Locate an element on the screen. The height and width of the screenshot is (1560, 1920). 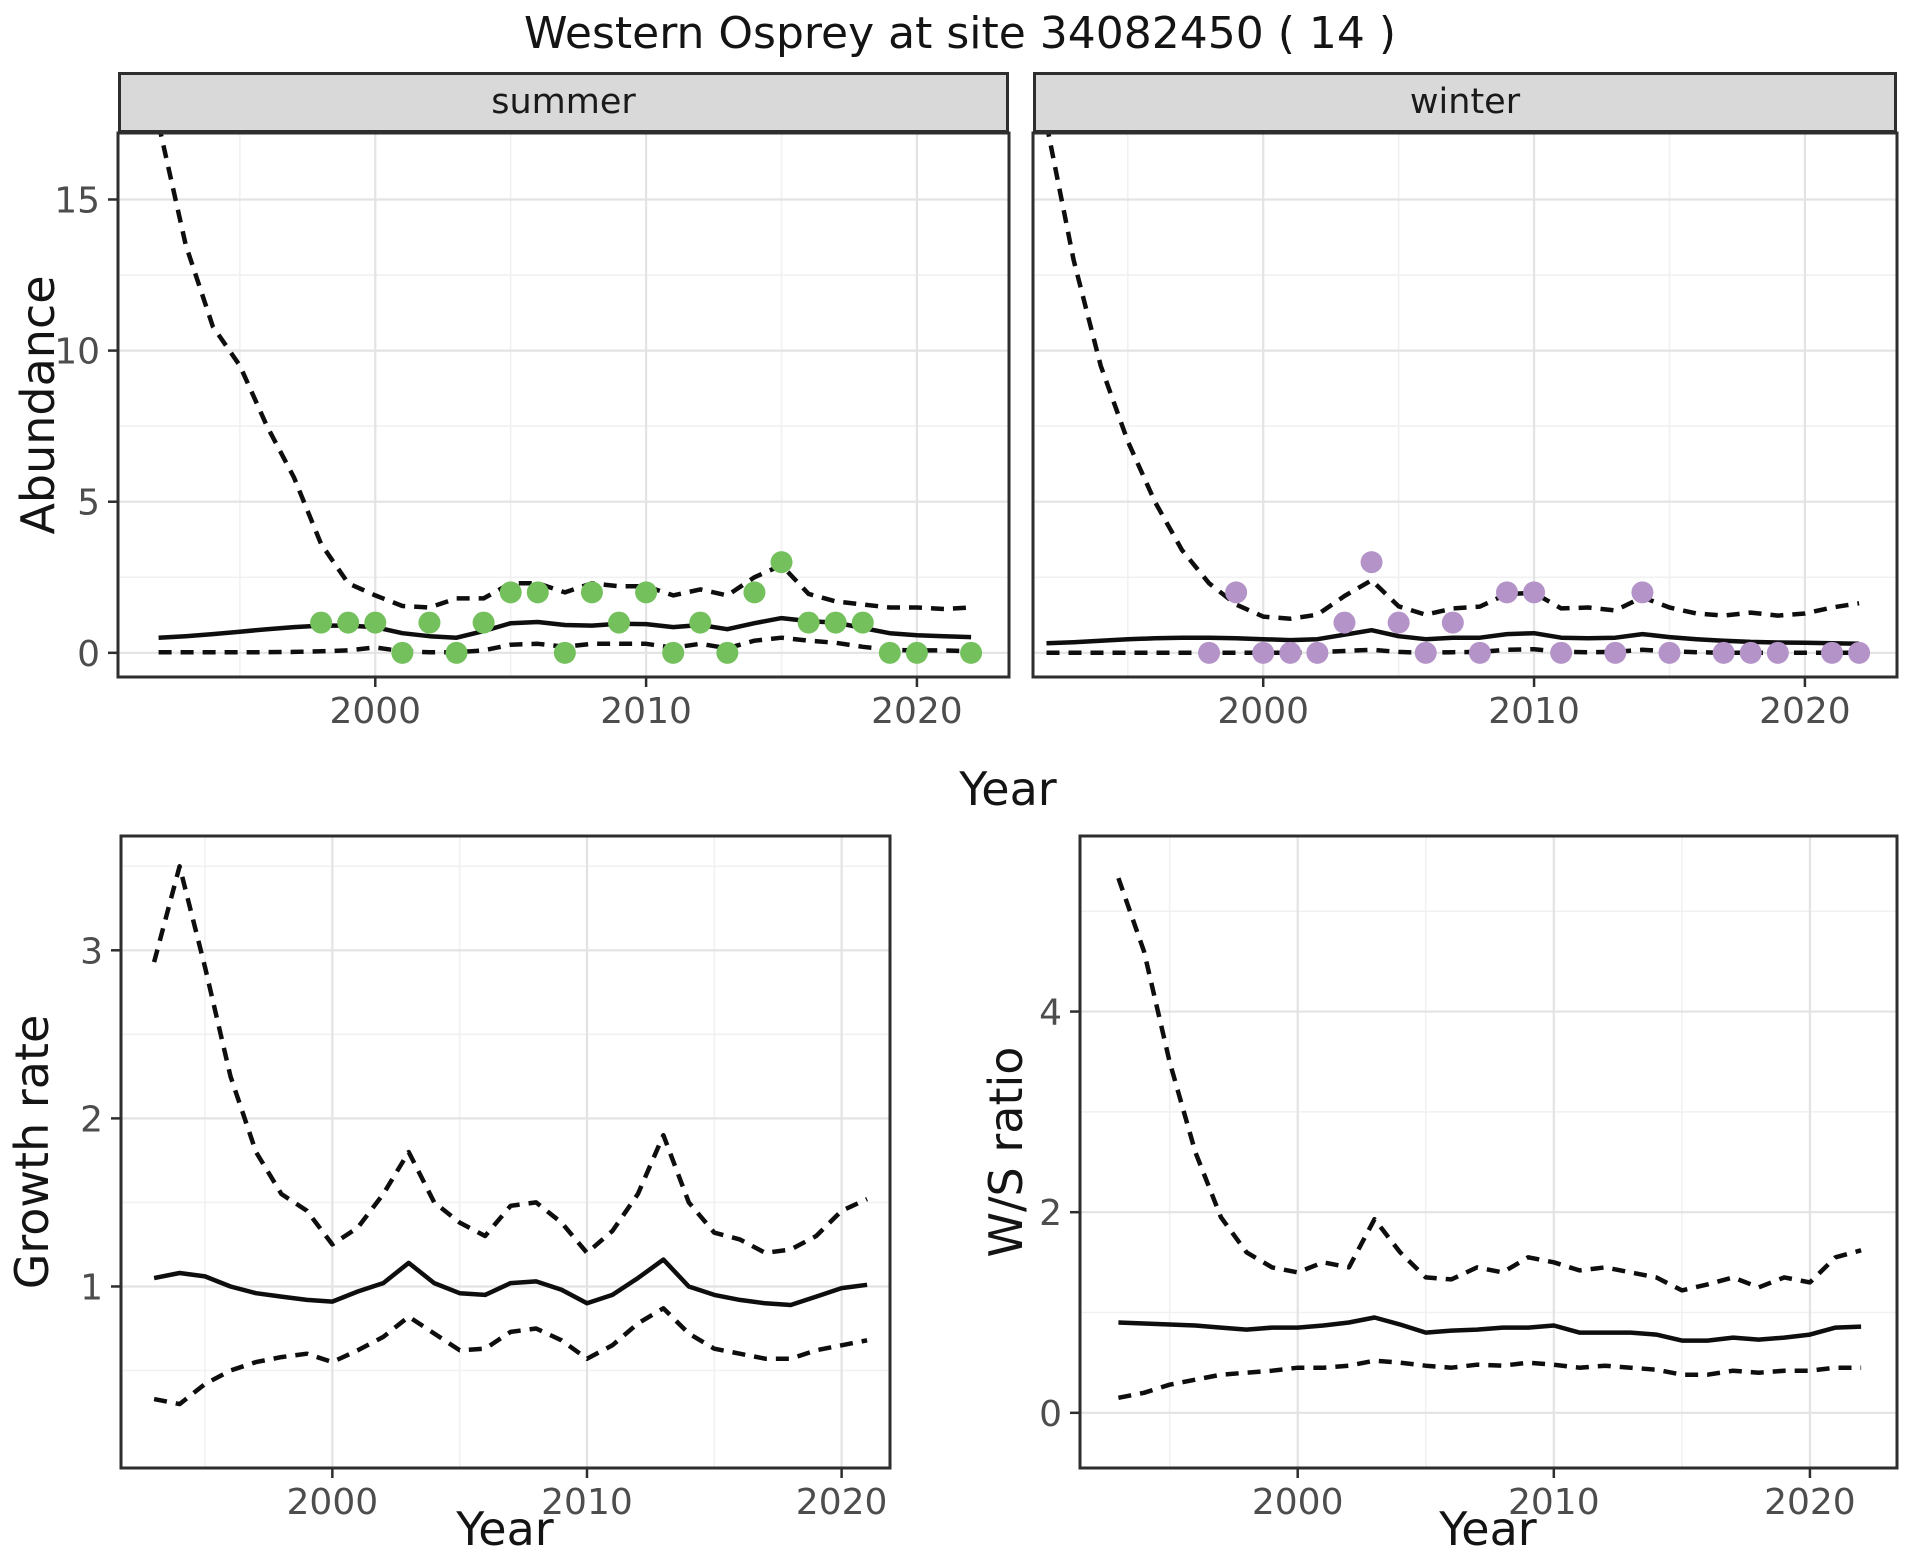
year-axis-label-bottom-left: Year is located at coordinates (505, 1529).